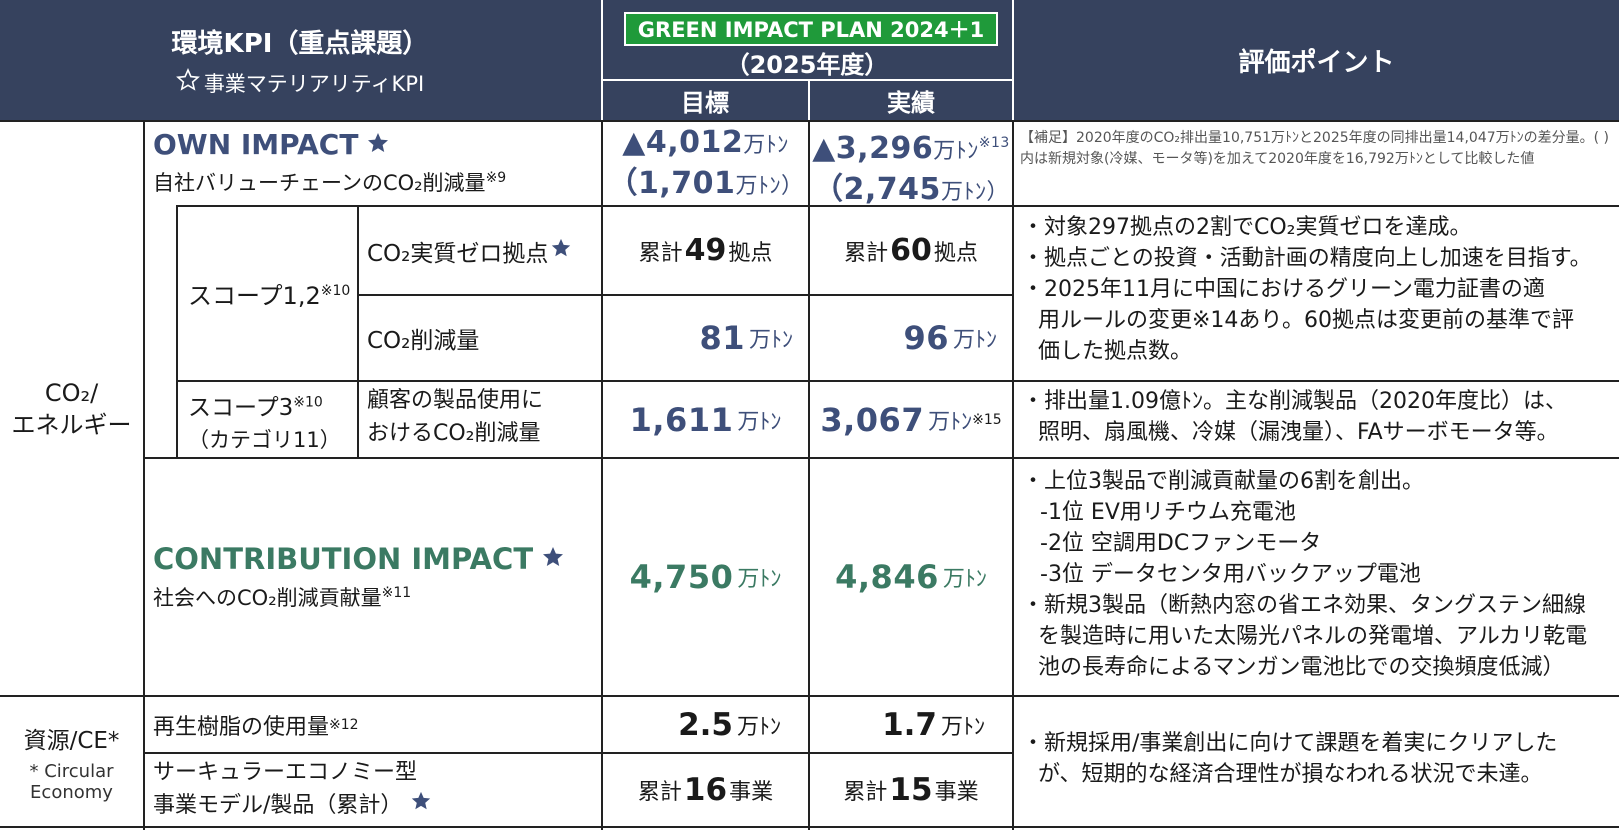  What do you see at coordinates (964, 579) in the screenshot?
I see `contribution-actual-unit: 万ﾄﾝ` at bounding box center [964, 579].